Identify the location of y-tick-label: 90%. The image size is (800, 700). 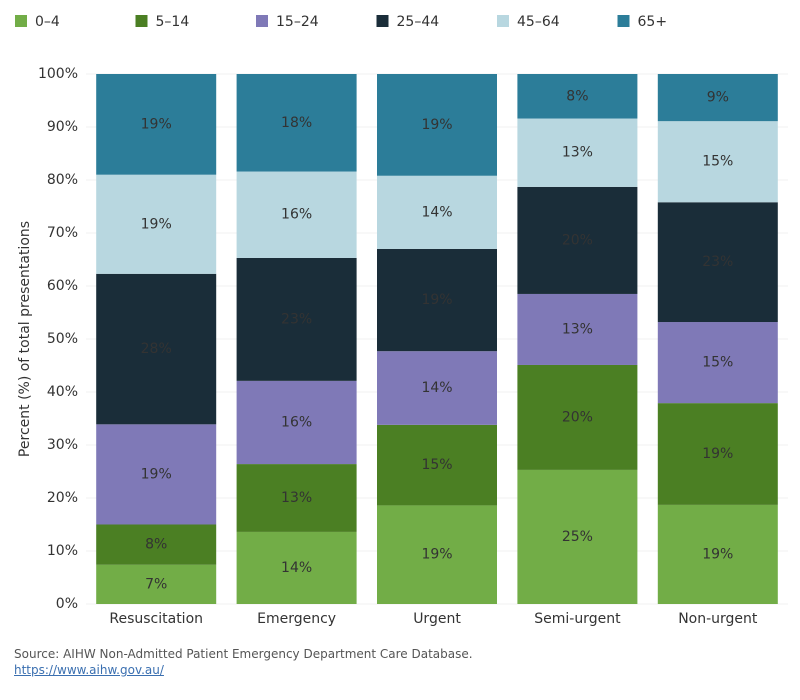
(62, 127).